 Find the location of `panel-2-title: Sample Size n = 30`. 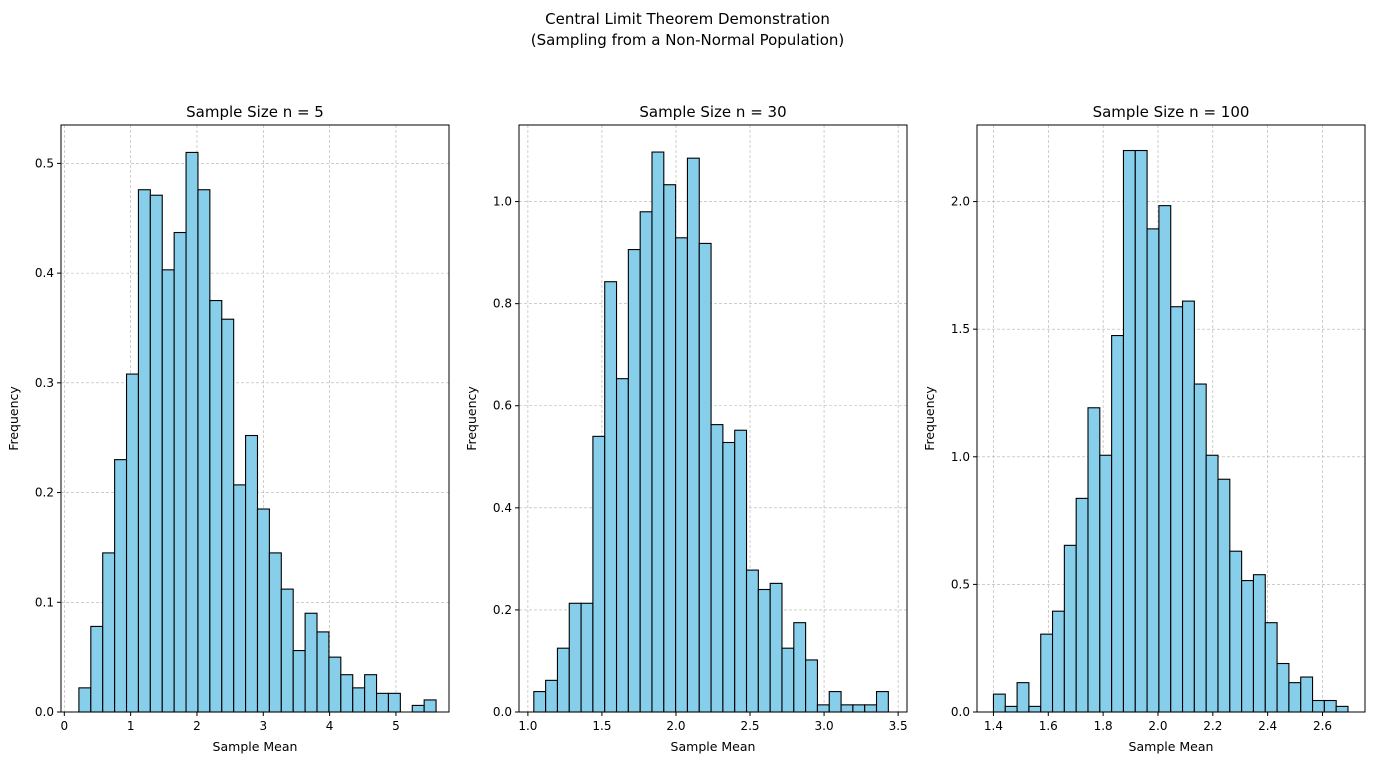

panel-2-title: Sample Size n = 30 is located at coordinates (712, 112).